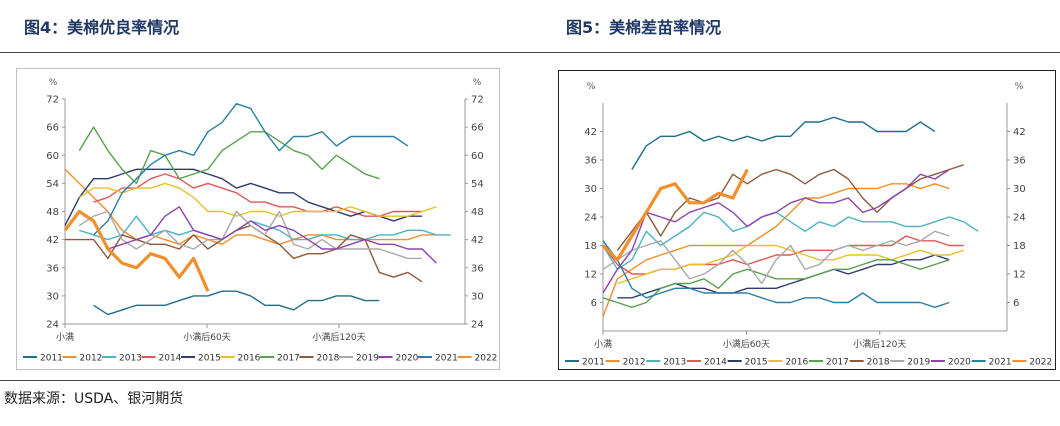 Image resolution: width=1060 pixels, height=426 pixels. Describe the element at coordinates (52, 128) in the screenshot. I see `y-tick-label-left: 66` at that location.